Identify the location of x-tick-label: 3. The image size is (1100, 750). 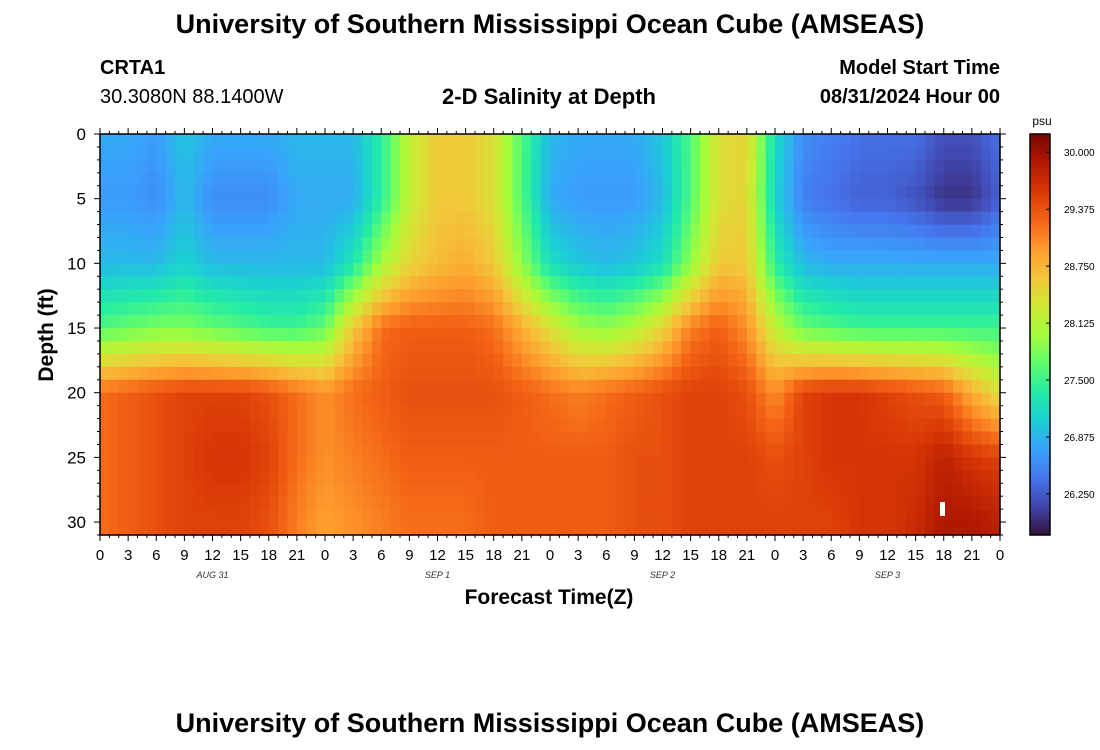
(128, 555).